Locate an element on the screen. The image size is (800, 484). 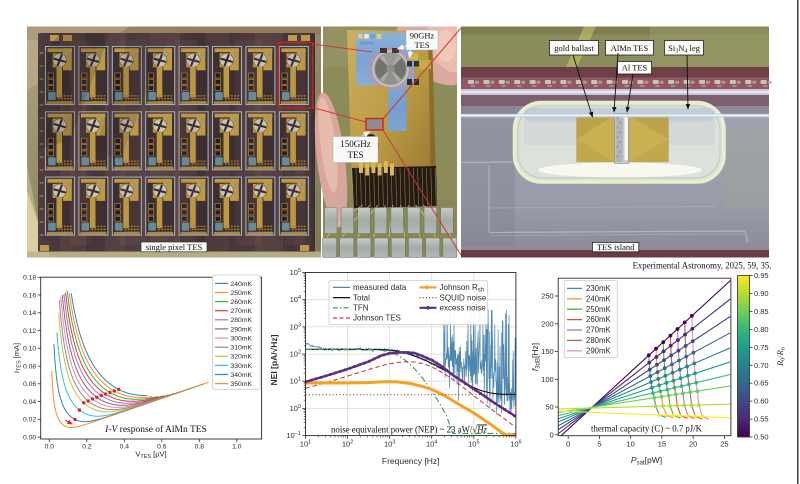
svg-text: 150GHz is located at coordinates (355, 144).